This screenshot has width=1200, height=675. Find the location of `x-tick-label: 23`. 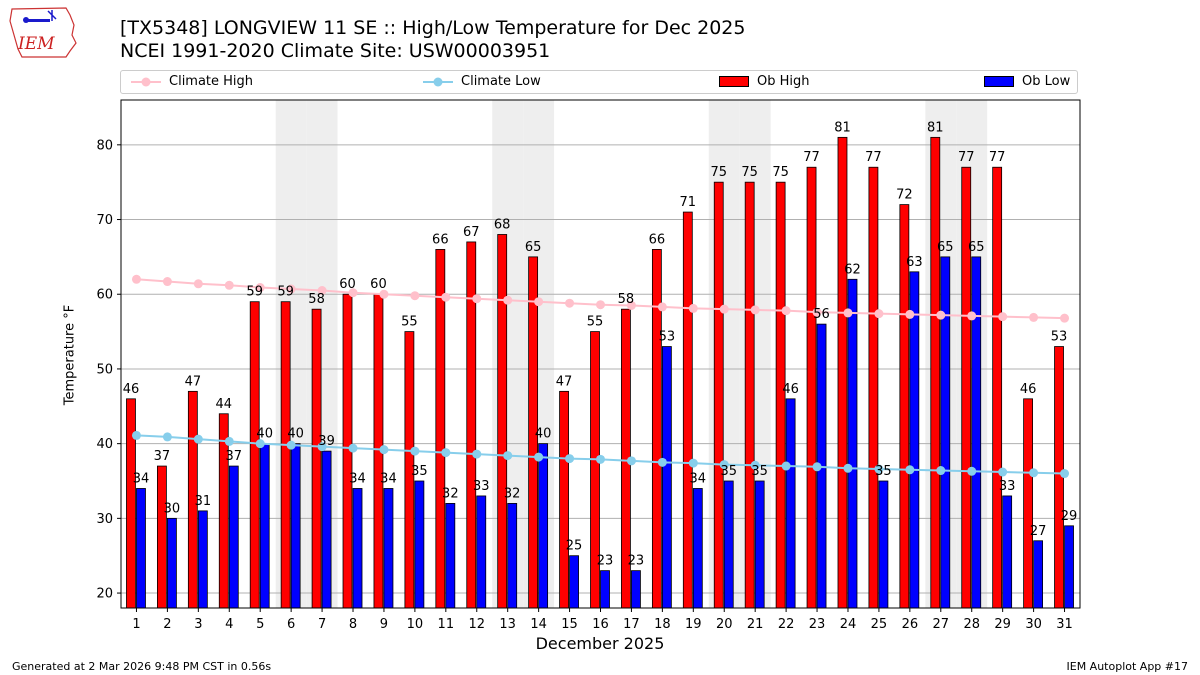

x-tick-label: 23 is located at coordinates (817, 624).